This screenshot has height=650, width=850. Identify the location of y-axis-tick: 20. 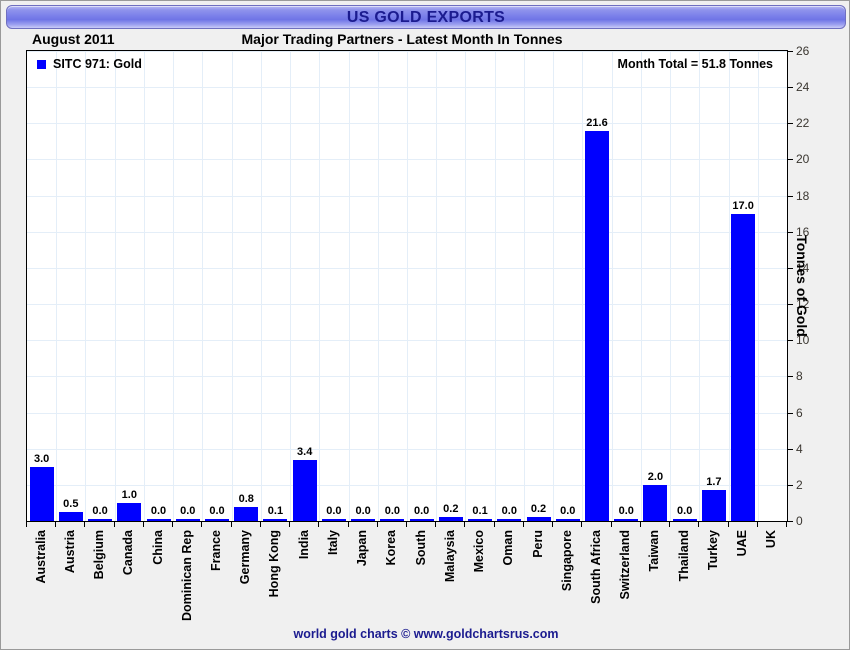
(805, 159).